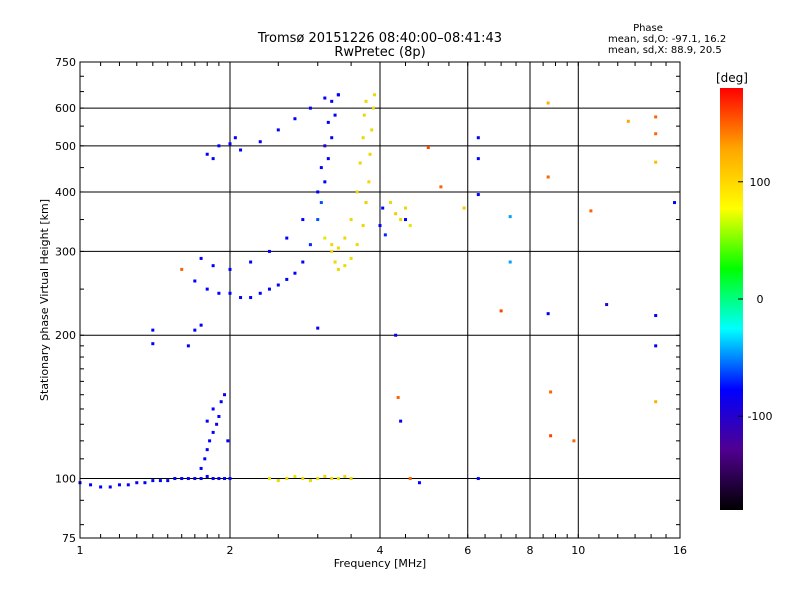 This screenshot has width=800, height=600. Describe the element at coordinates (65, 108) in the screenshot. I see `y-tick-label: 600` at that location.